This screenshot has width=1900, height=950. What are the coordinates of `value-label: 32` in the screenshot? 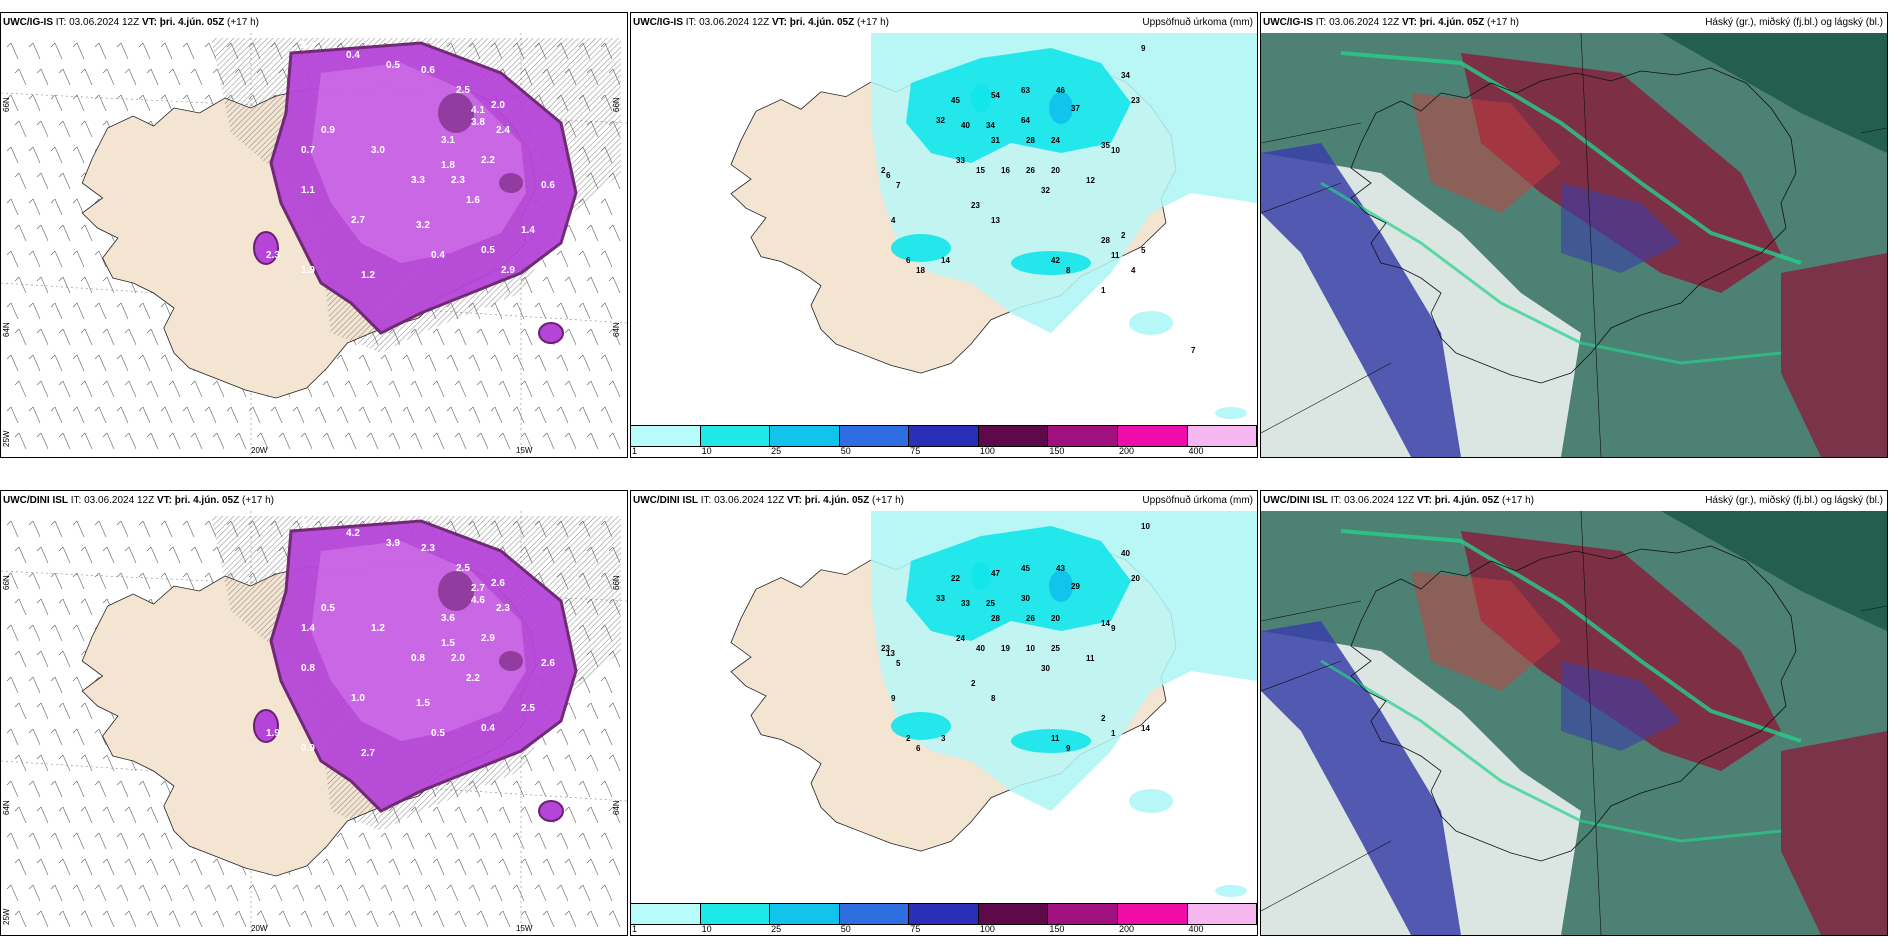 It's located at (1045, 190).